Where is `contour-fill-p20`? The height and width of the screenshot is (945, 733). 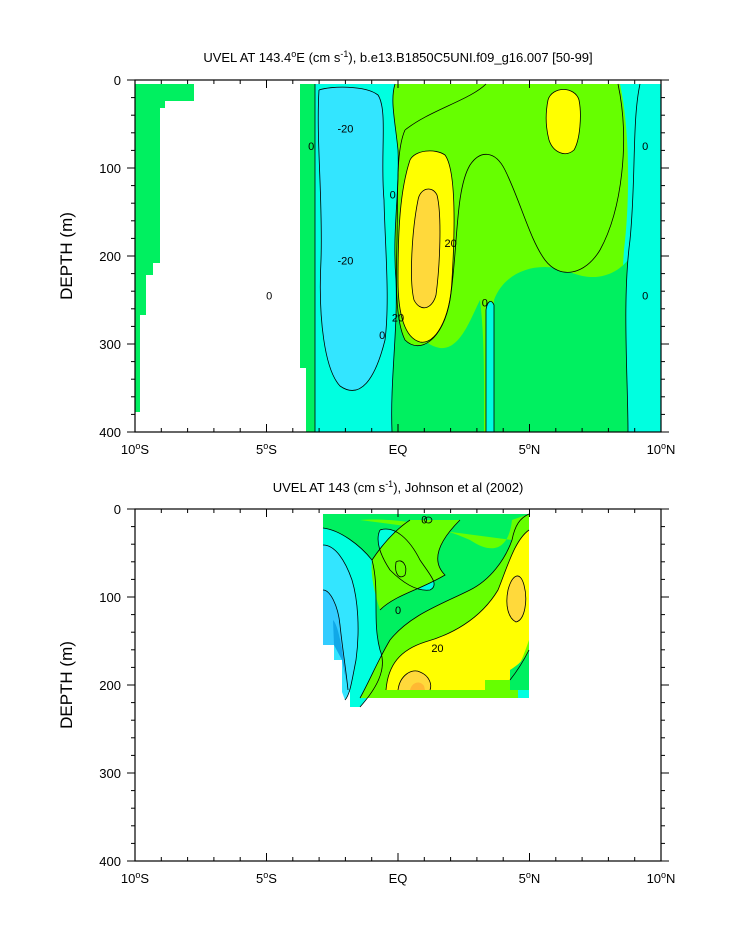 contour-fill-p20 is located at coordinates (457, 610).